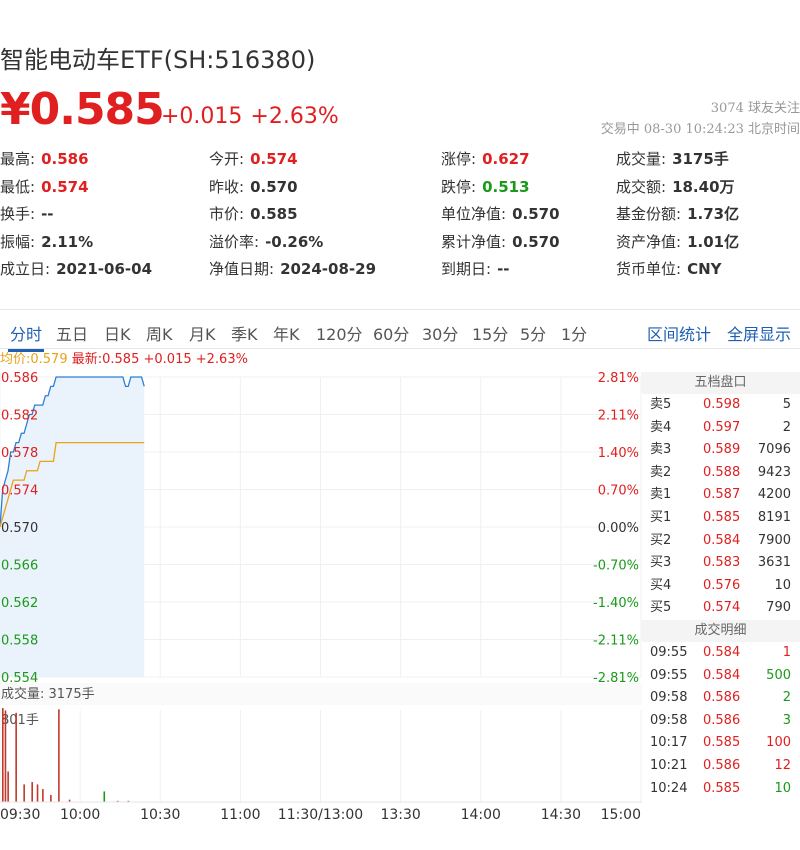 The height and width of the screenshot is (850, 800). I want to click on stat-item: 净值日期: 2024-08-29, so click(292, 268).